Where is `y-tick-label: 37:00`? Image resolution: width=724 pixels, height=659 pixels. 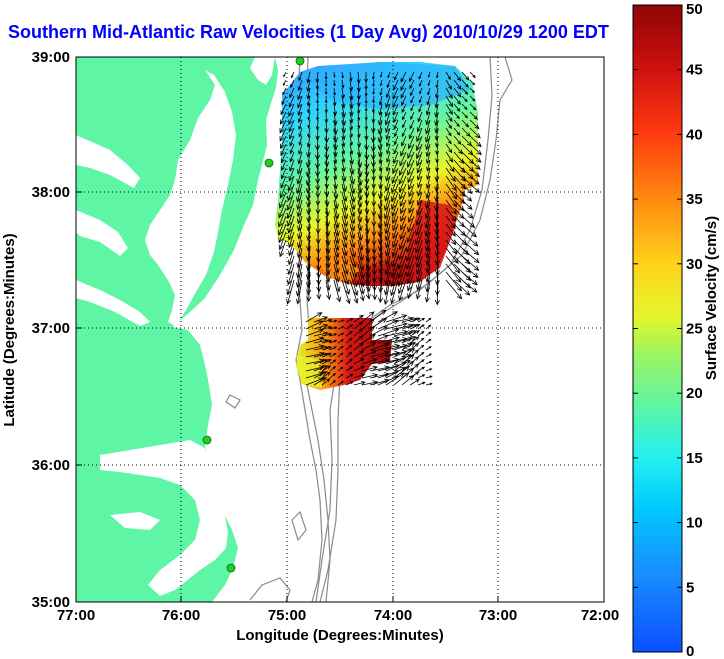 y-tick-label: 37:00 is located at coordinates (51, 328).